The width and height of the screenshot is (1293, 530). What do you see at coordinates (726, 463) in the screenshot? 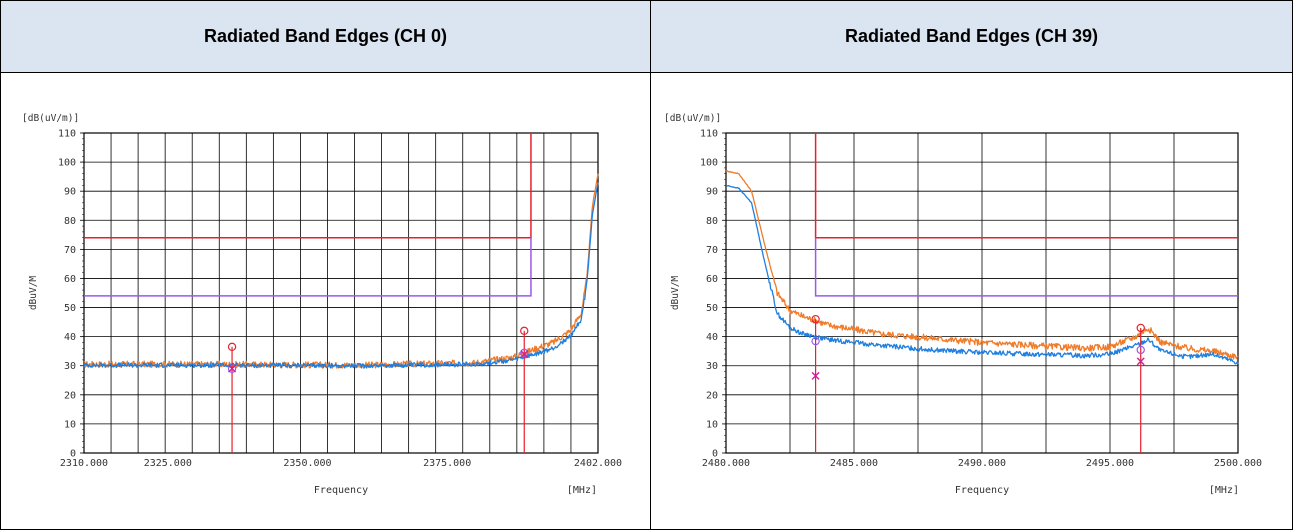
I see `x-tick-label: 2480.000` at bounding box center [726, 463].